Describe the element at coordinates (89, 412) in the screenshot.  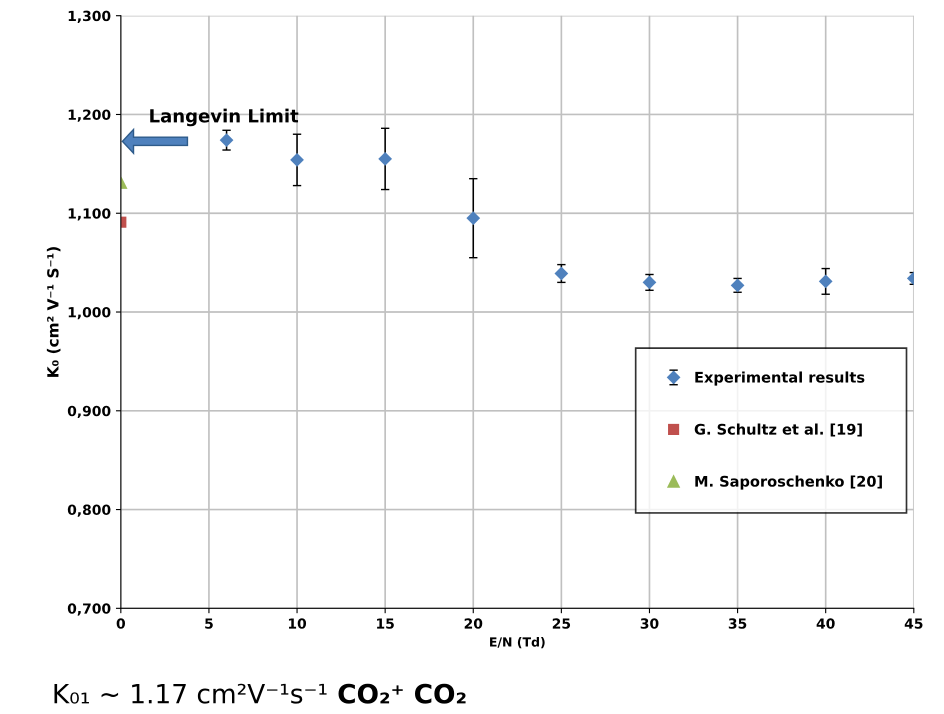
I see `y-tick-label: 0,900` at that location.